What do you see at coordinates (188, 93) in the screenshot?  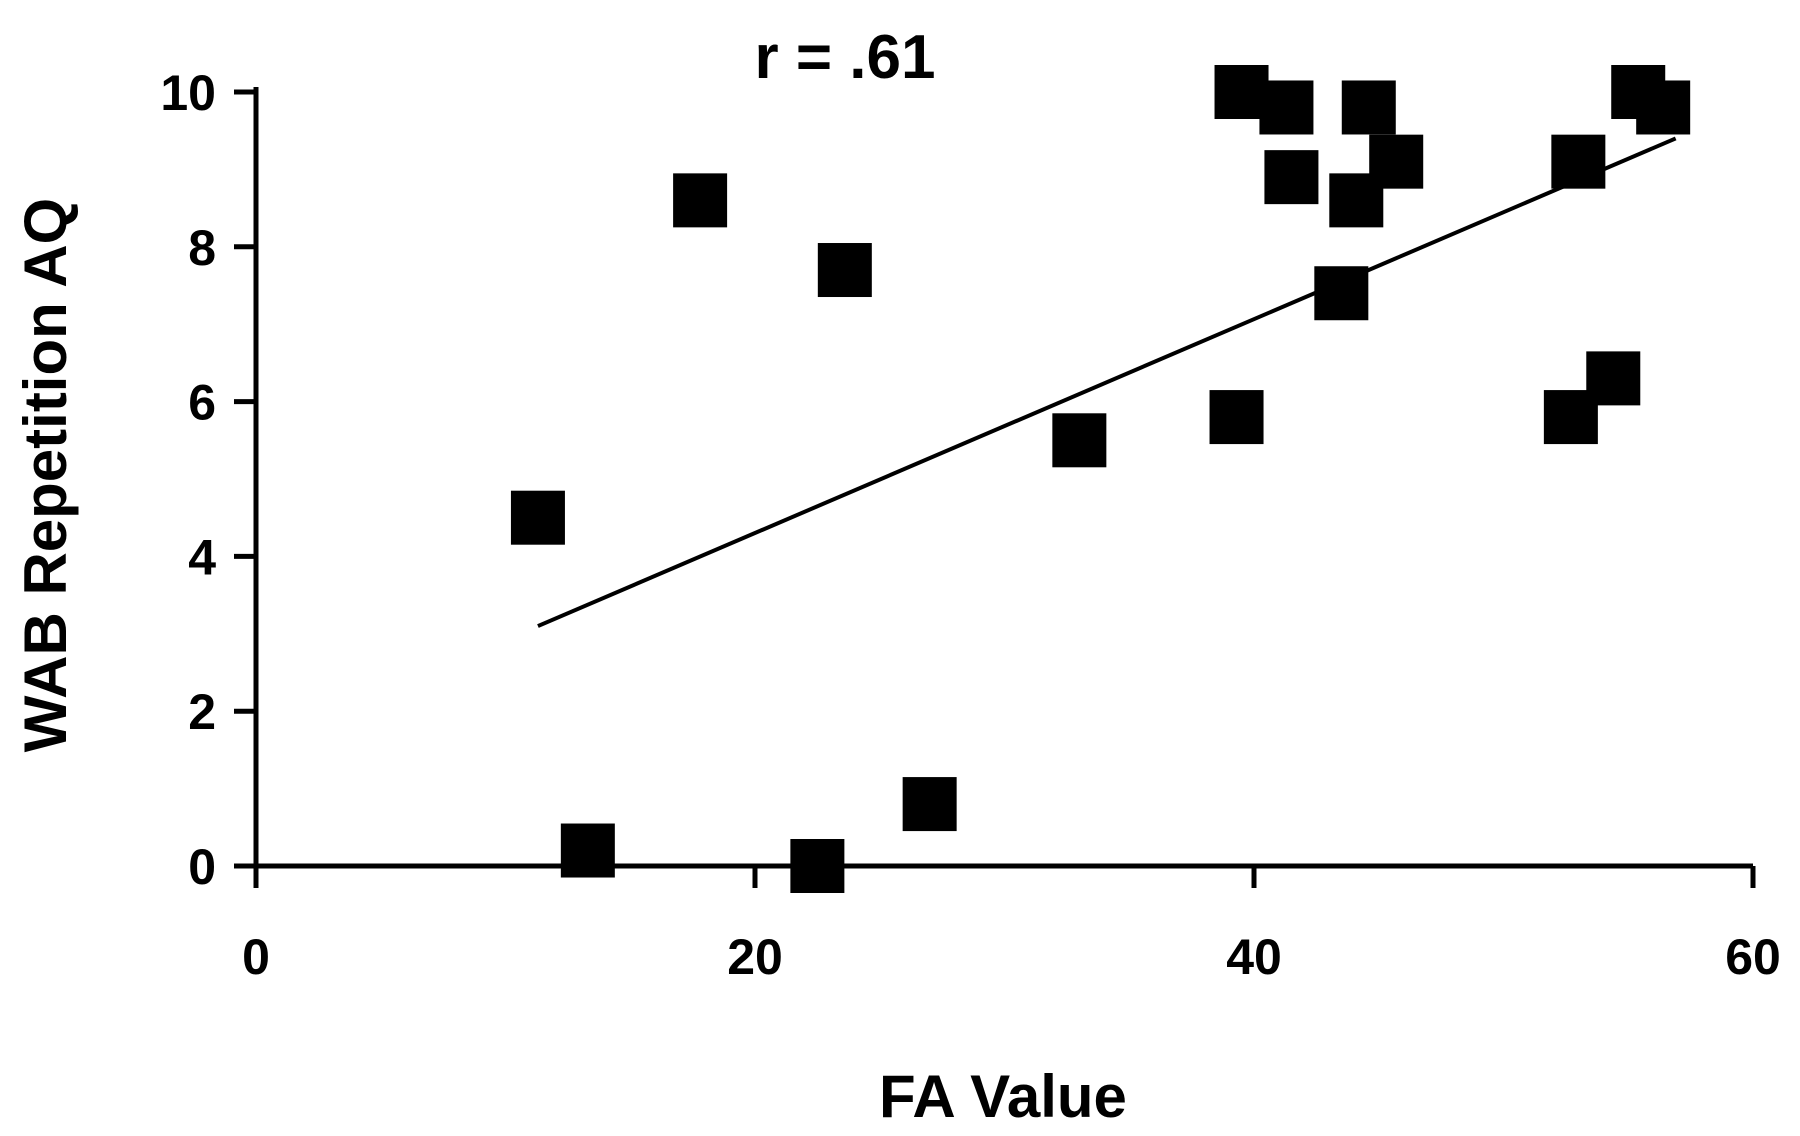 I see `y-tick-label: 10` at bounding box center [188, 93].